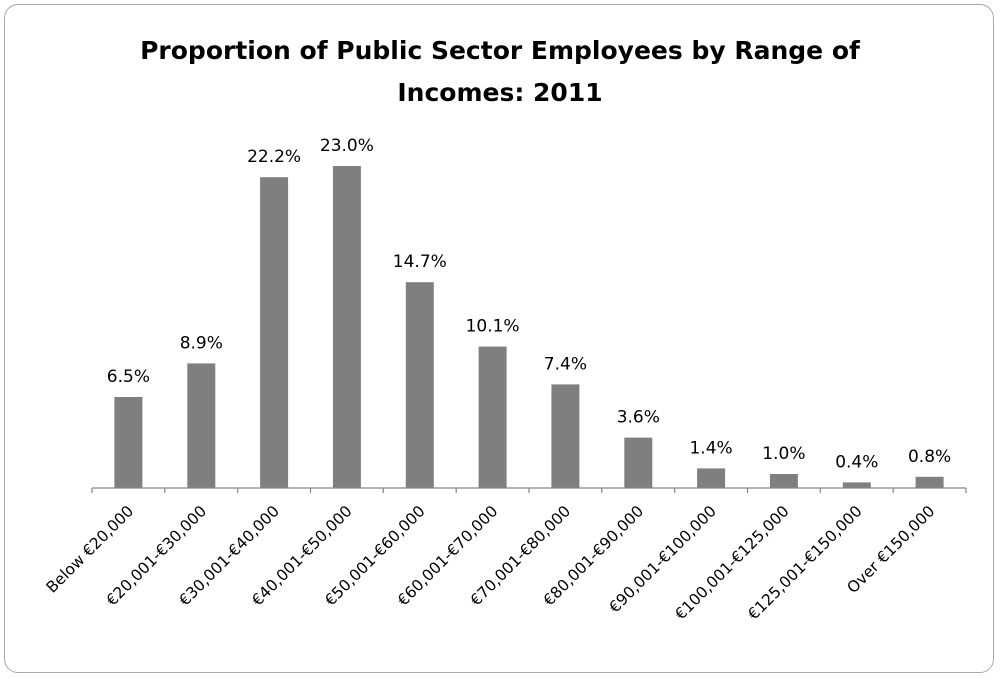  Describe the element at coordinates (929, 457) in the screenshot. I see `data-label: 0.8%` at that location.